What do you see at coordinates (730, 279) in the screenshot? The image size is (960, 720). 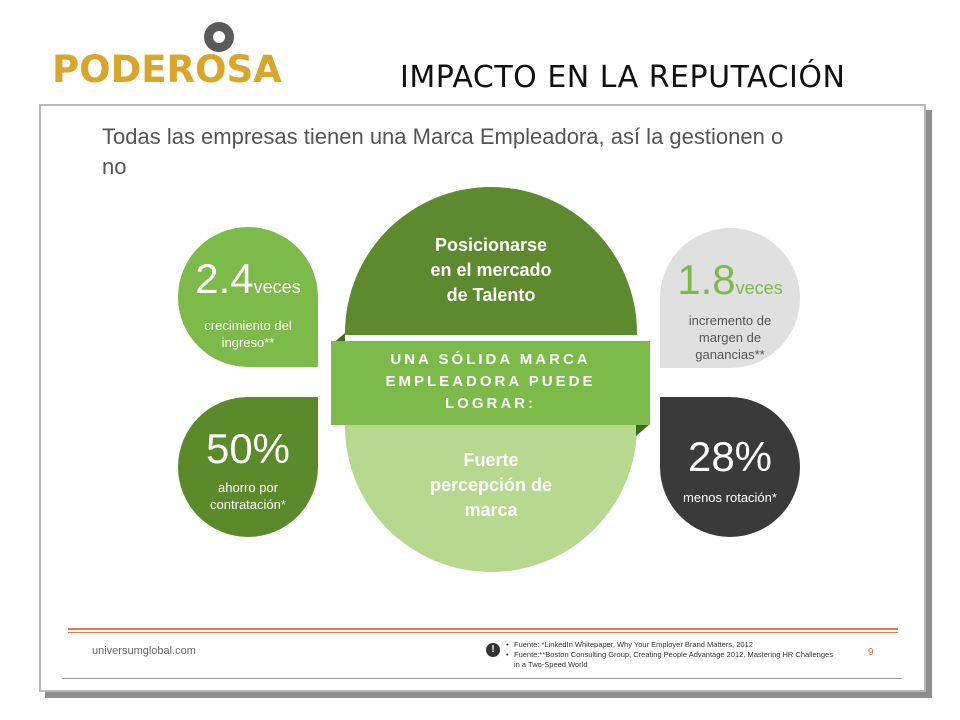 I see `stat-value: 1.8veces` at bounding box center [730, 279].